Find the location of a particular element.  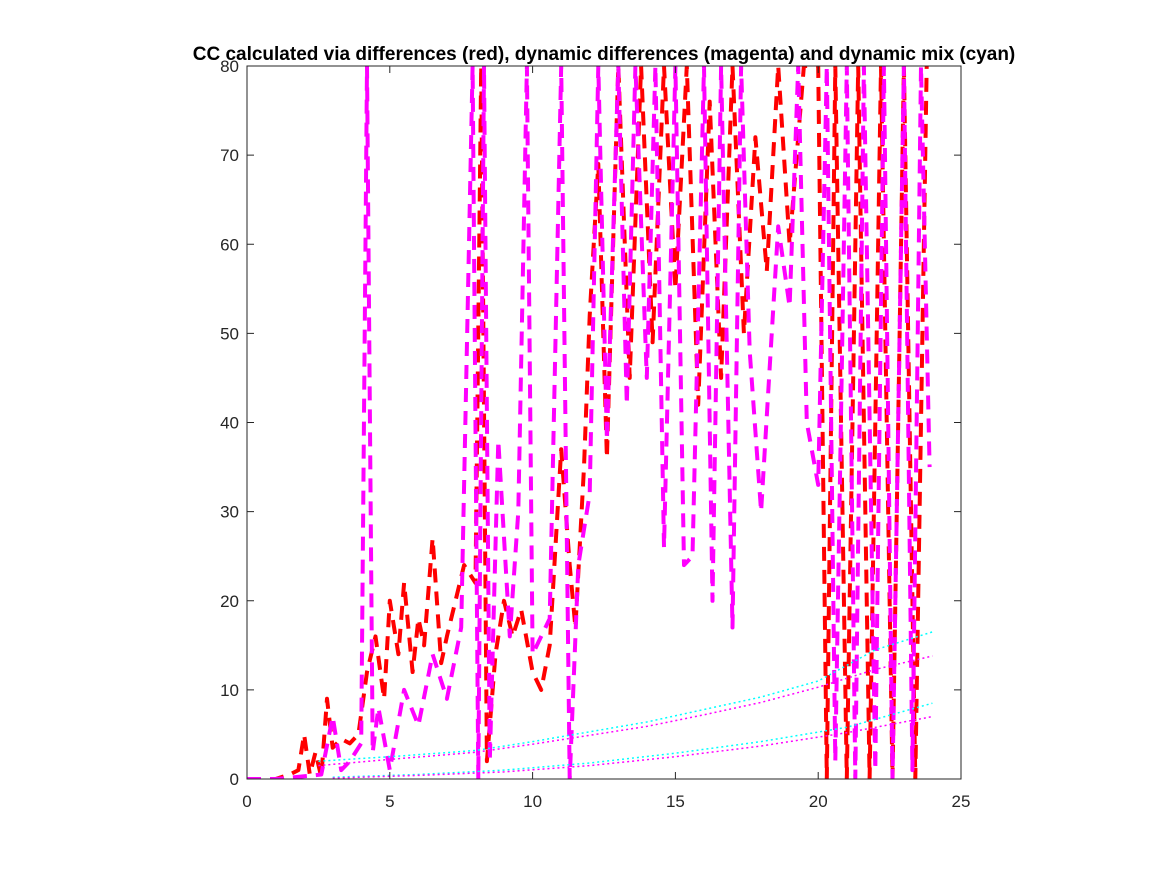

x-tick-label: 5 is located at coordinates (389, 801).